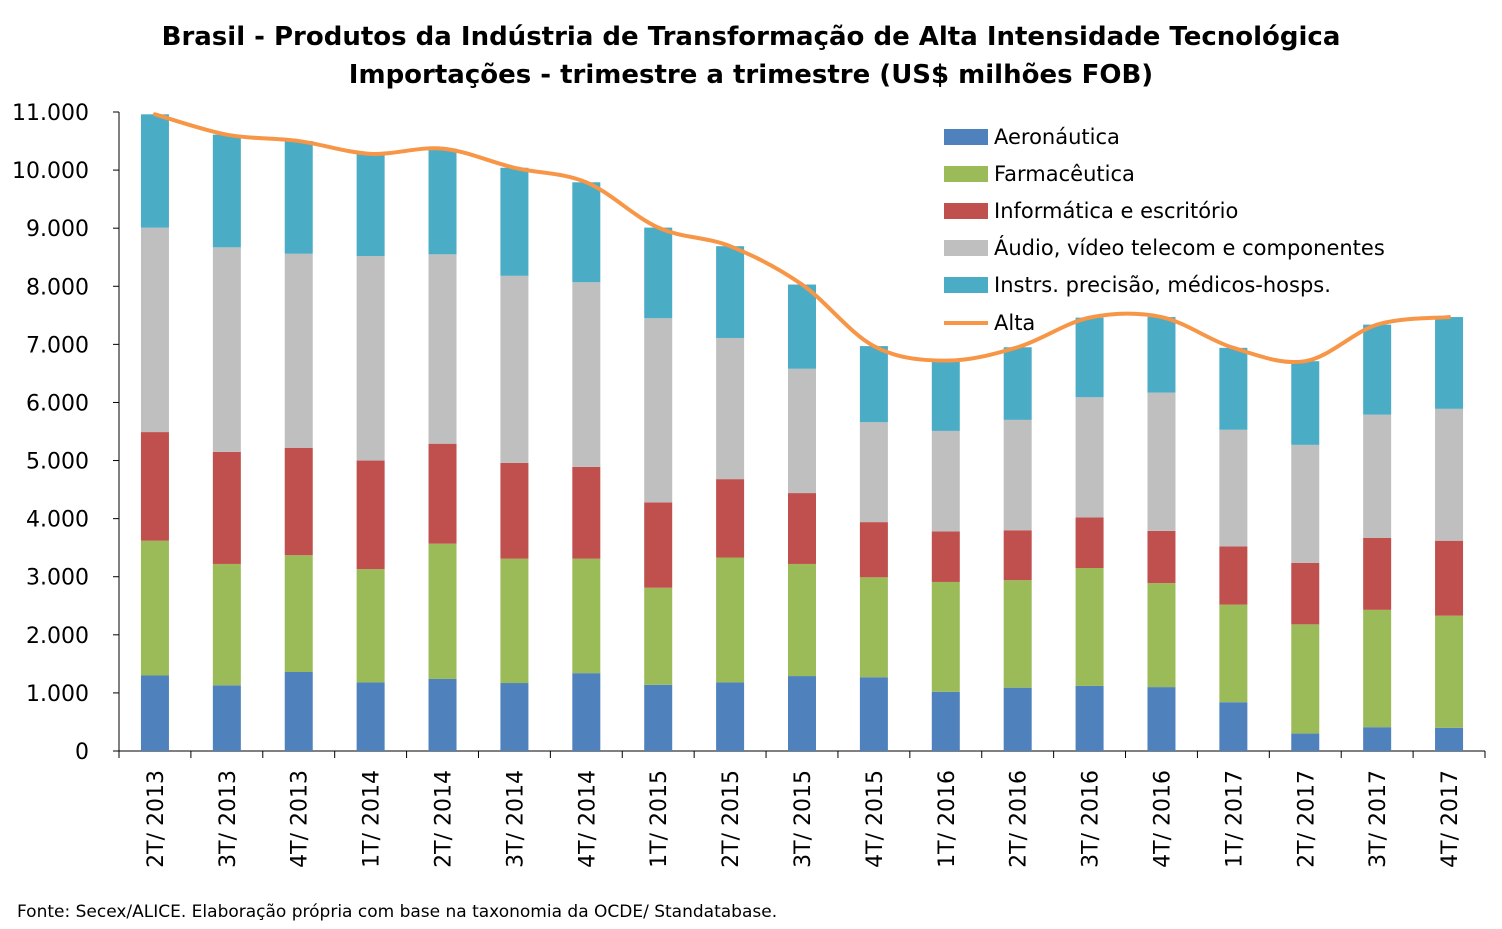  What do you see at coordinates (966, 248) in the screenshot?
I see `legend-swatch-audio-video` at bounding box center [966, 248].